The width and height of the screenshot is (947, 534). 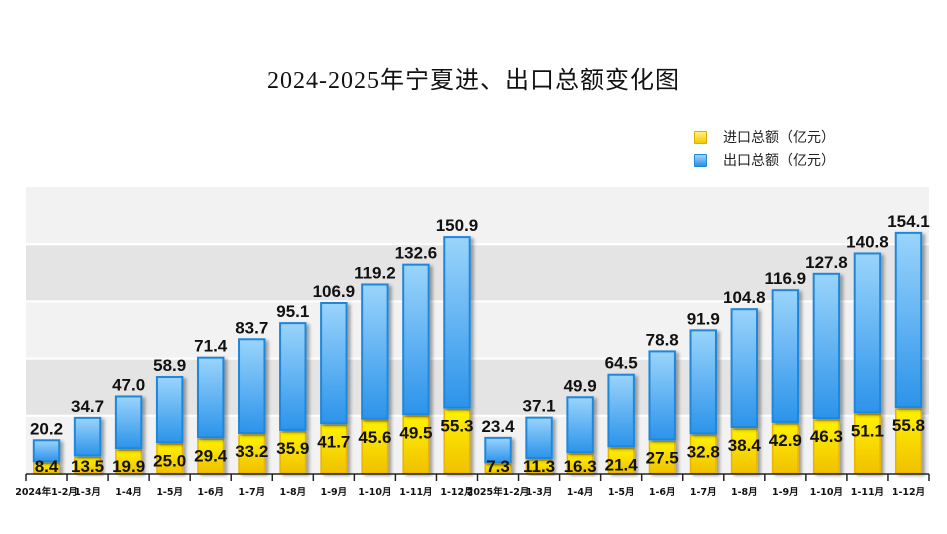 I want to click on chart-title: 2024-2025年宁夏进、出口总额变化图, so click(x=473, y=81).